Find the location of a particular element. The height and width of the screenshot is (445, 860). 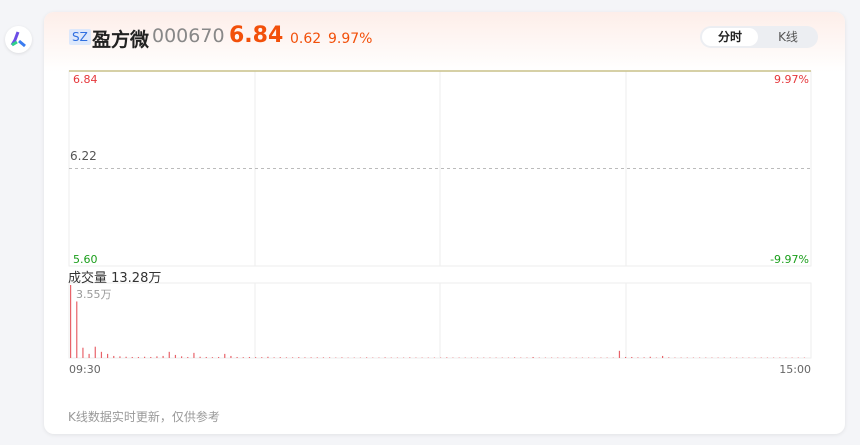

y-tick-mid: 6.22 is located at coordinates (83, 156).